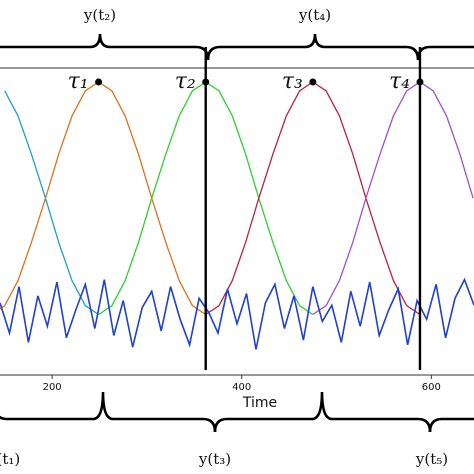 The height and width of the screenshot is (474, 474). What do you see at coordinates (185, 81) in the screenshot?
I see `tau-label: τ₂` at bounding box center [185, 81].